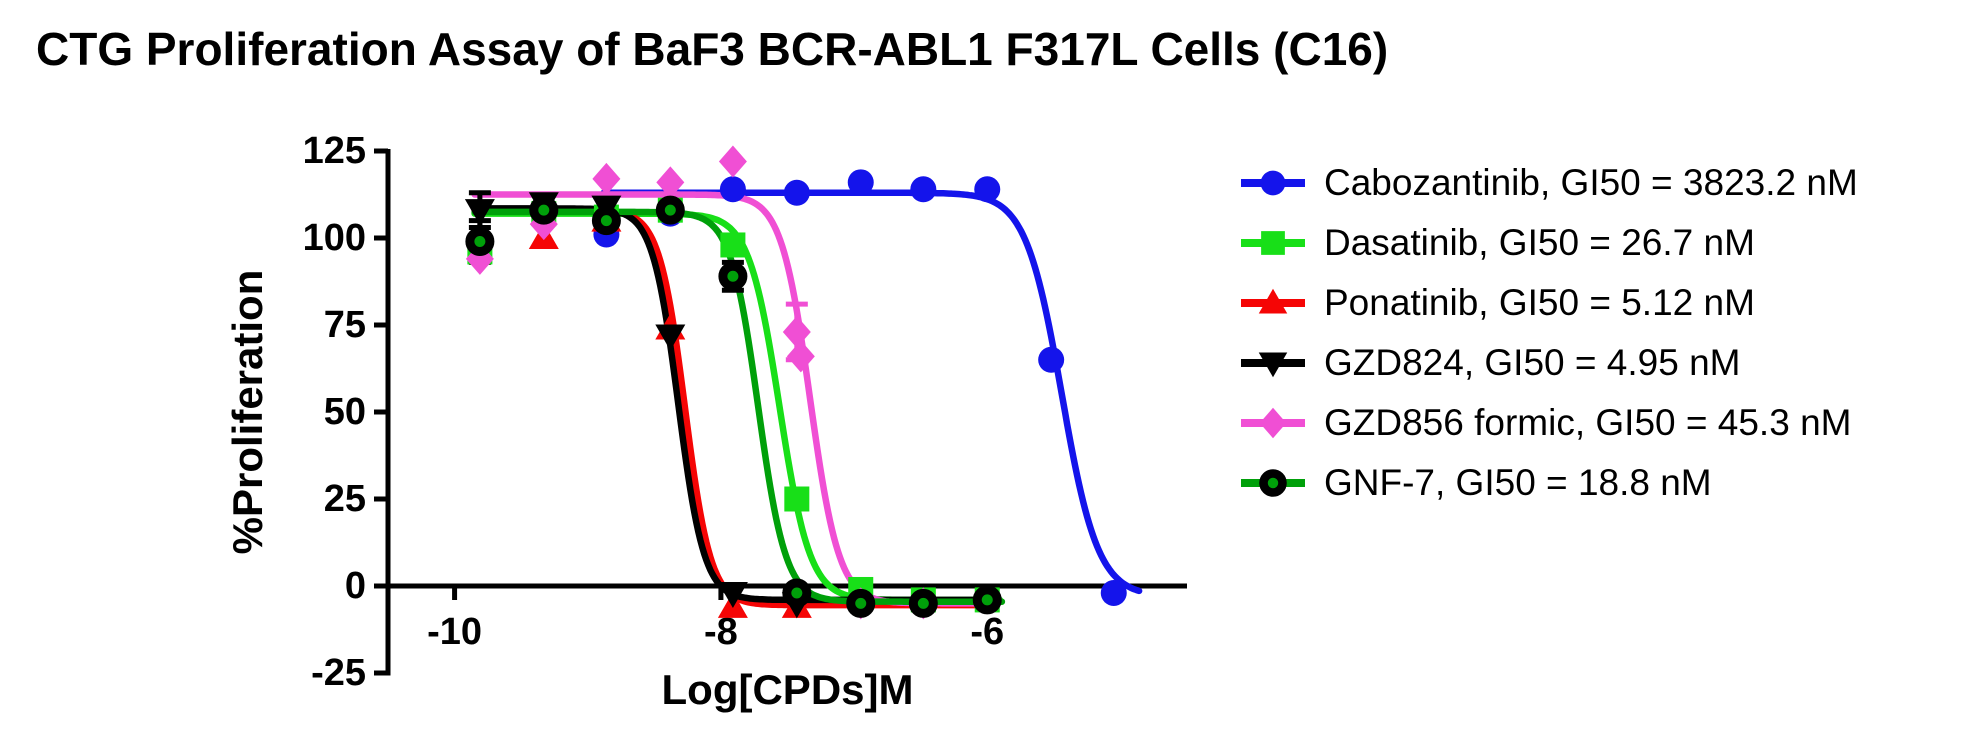  I want to click on y-tick-label: 25, so click(345, 499).